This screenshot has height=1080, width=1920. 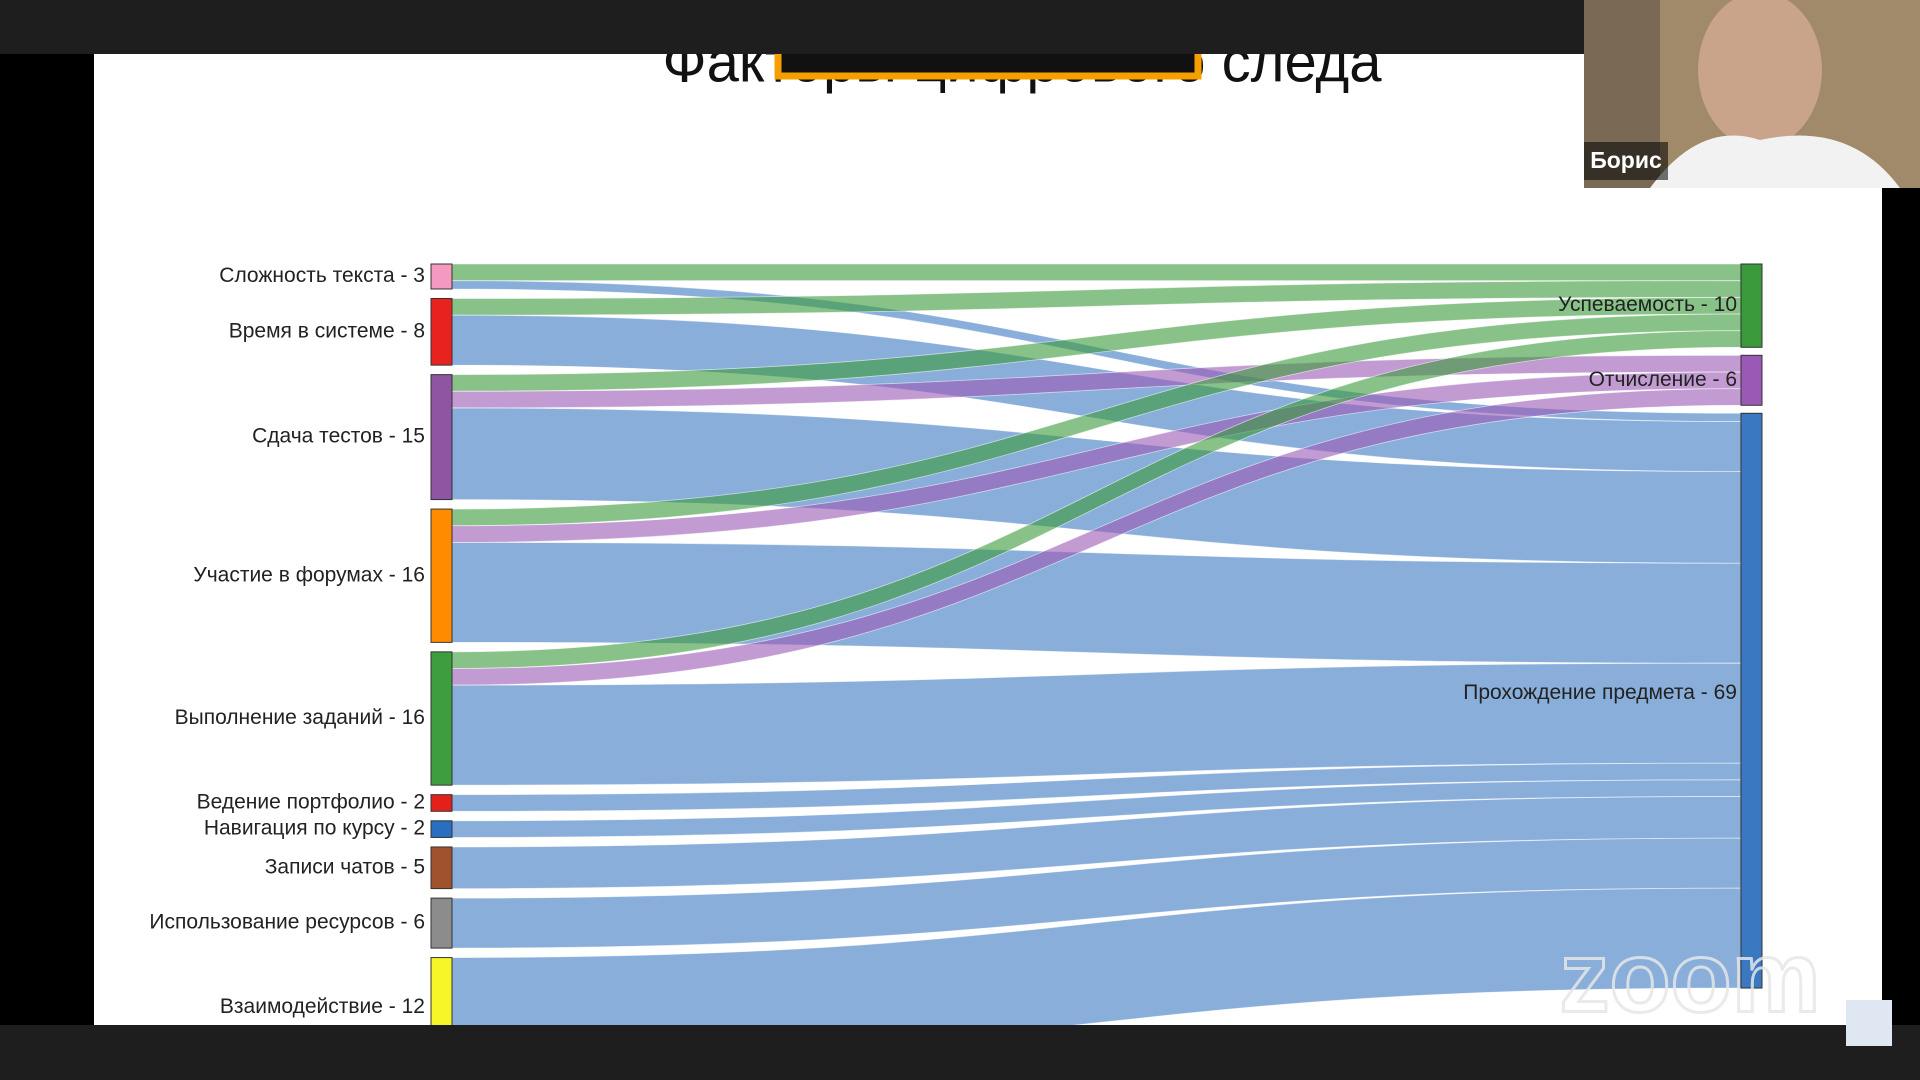 I want to click on face, so click(x=1760, y=74).